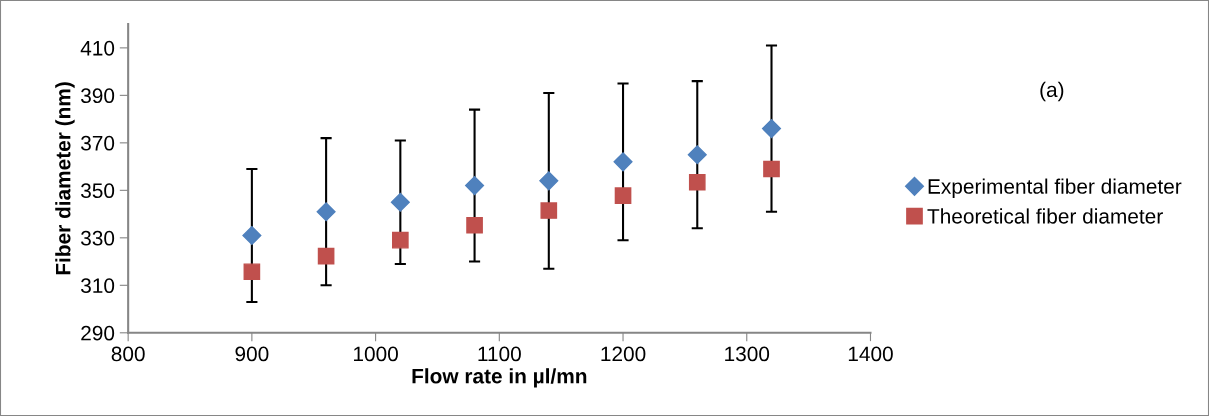  Describe the element at coordinates (1045, 216) in the screenshot. I see `legend-label: Theoretical fiber diameter` at that location.